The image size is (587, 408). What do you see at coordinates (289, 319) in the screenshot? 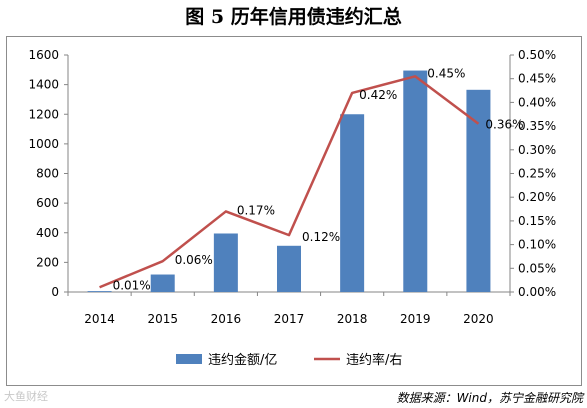
I see `x-tick-label: 2017` at bounding box center [289, 319].